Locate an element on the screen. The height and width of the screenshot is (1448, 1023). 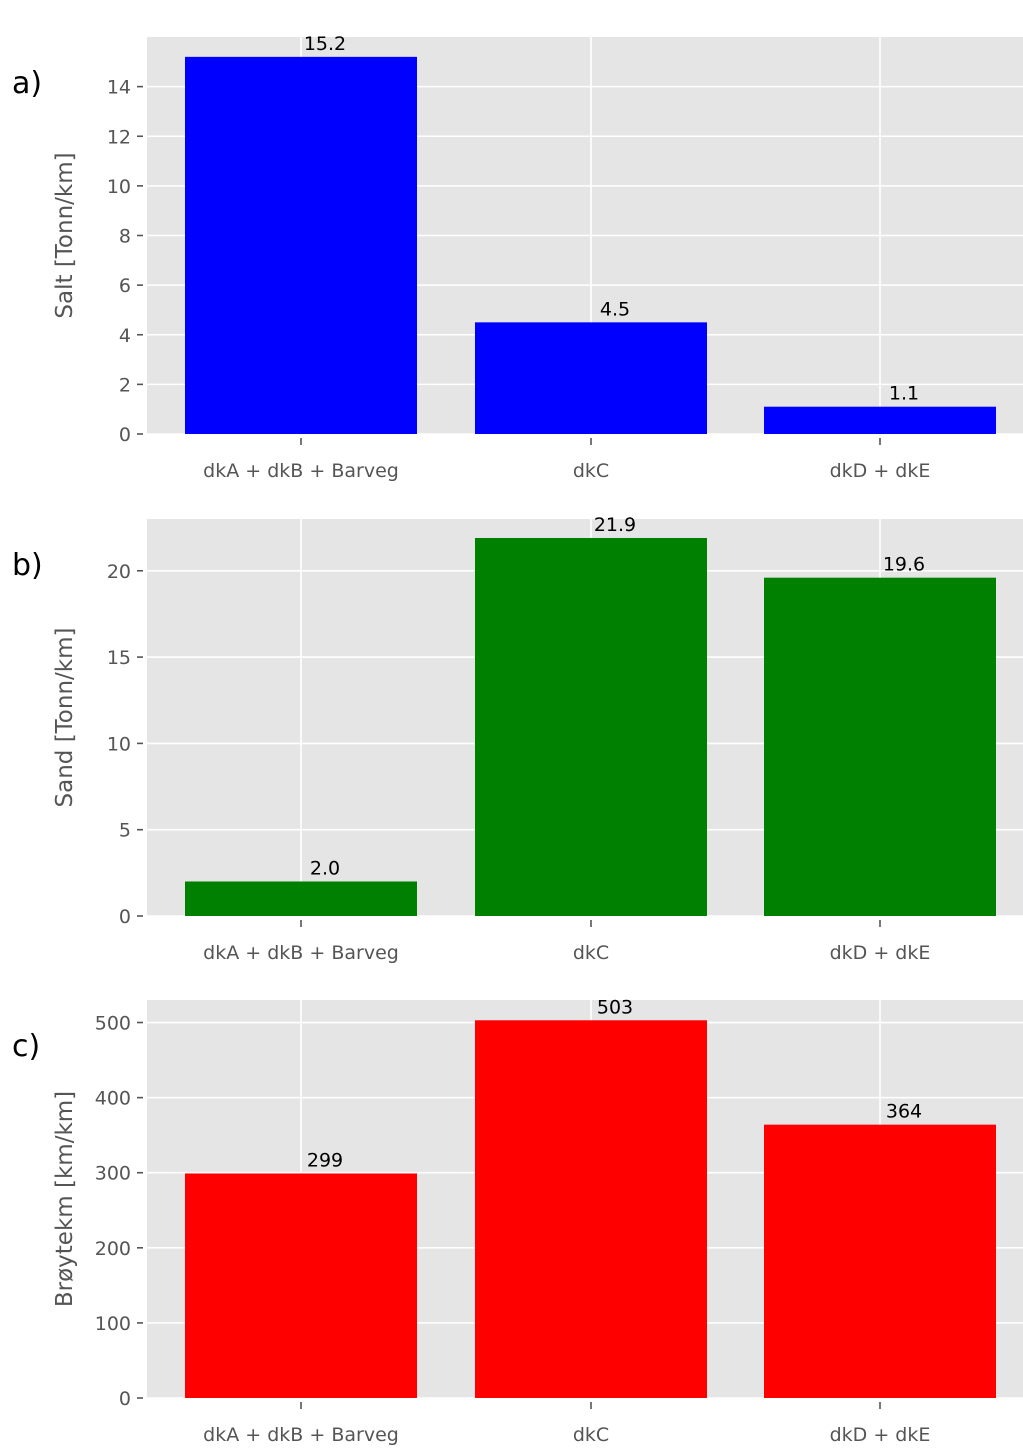
bar-value-label: 2.0 is located at coordinates (325, 868).